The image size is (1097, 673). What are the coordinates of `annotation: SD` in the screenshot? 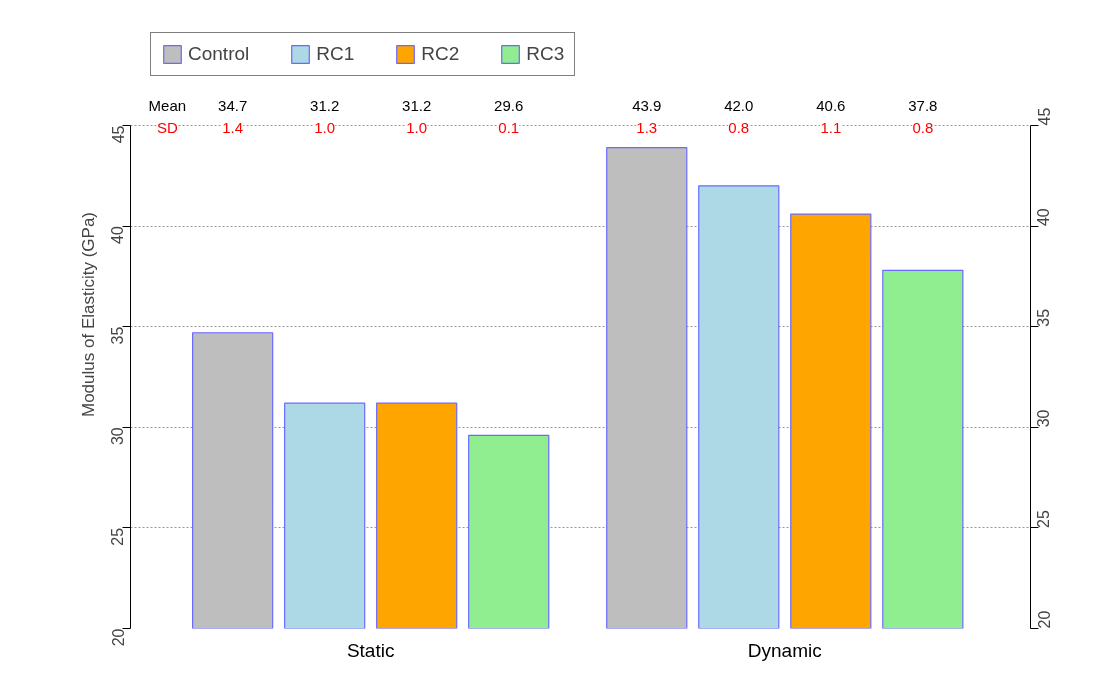 It's located at (167, 127).